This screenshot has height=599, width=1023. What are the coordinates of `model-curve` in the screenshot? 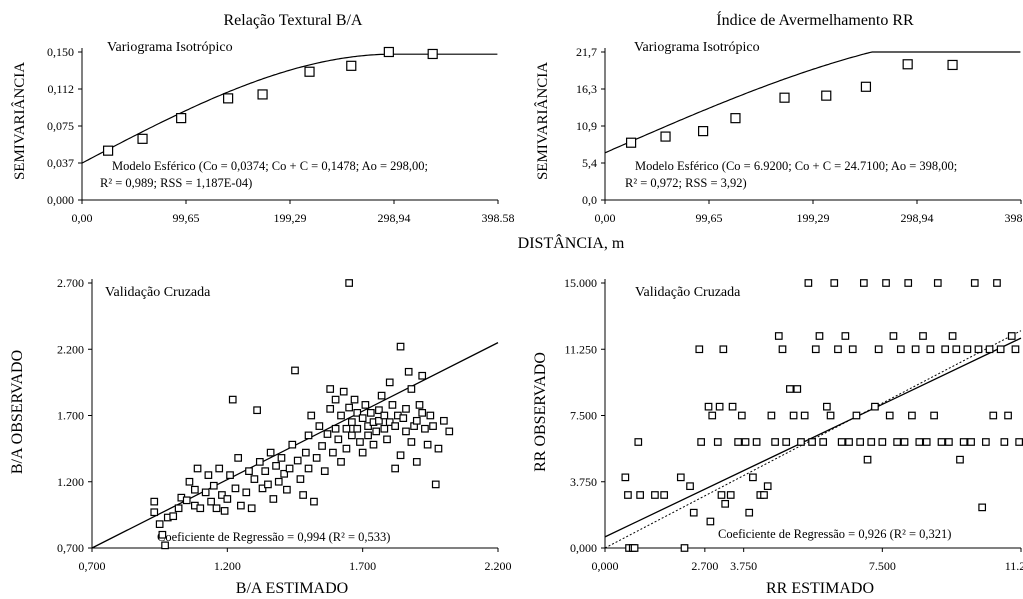 It's located at (289, 108).